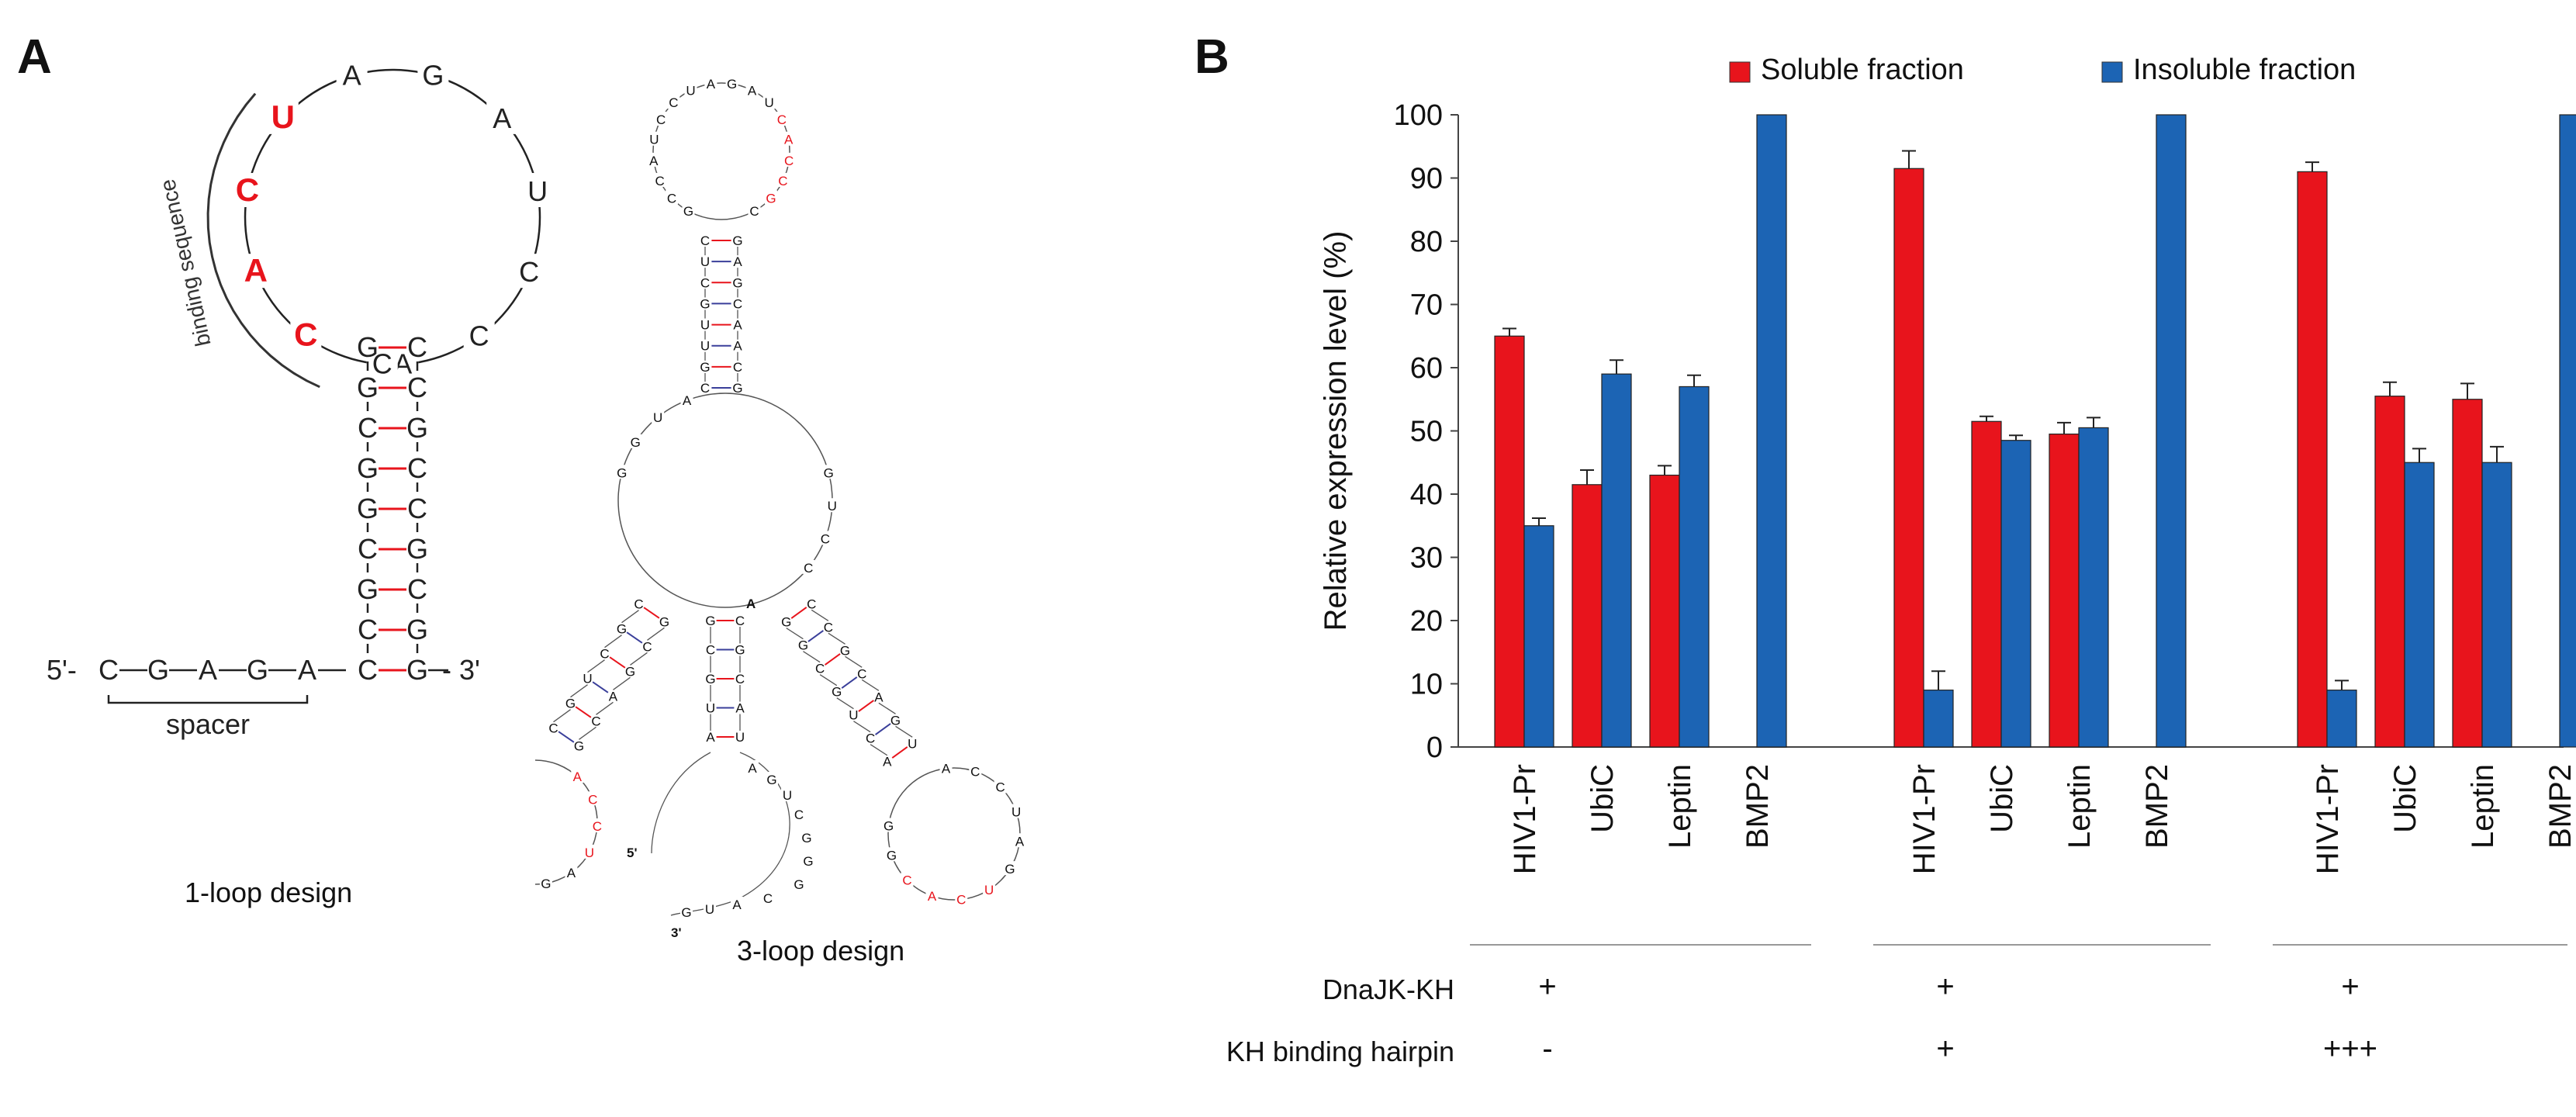  Describe the element at coordinates (861, 673) in the screenshot. I see `right-stem-nucleotide: C` at that location.